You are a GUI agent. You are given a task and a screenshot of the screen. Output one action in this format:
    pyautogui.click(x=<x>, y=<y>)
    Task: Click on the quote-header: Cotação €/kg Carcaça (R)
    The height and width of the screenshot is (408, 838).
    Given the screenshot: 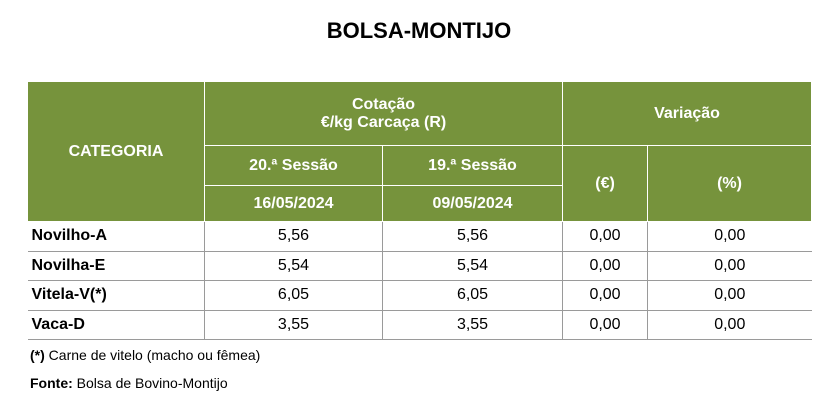 What is the action you would take?
    pyautogui.click(x=383, y=113)
    